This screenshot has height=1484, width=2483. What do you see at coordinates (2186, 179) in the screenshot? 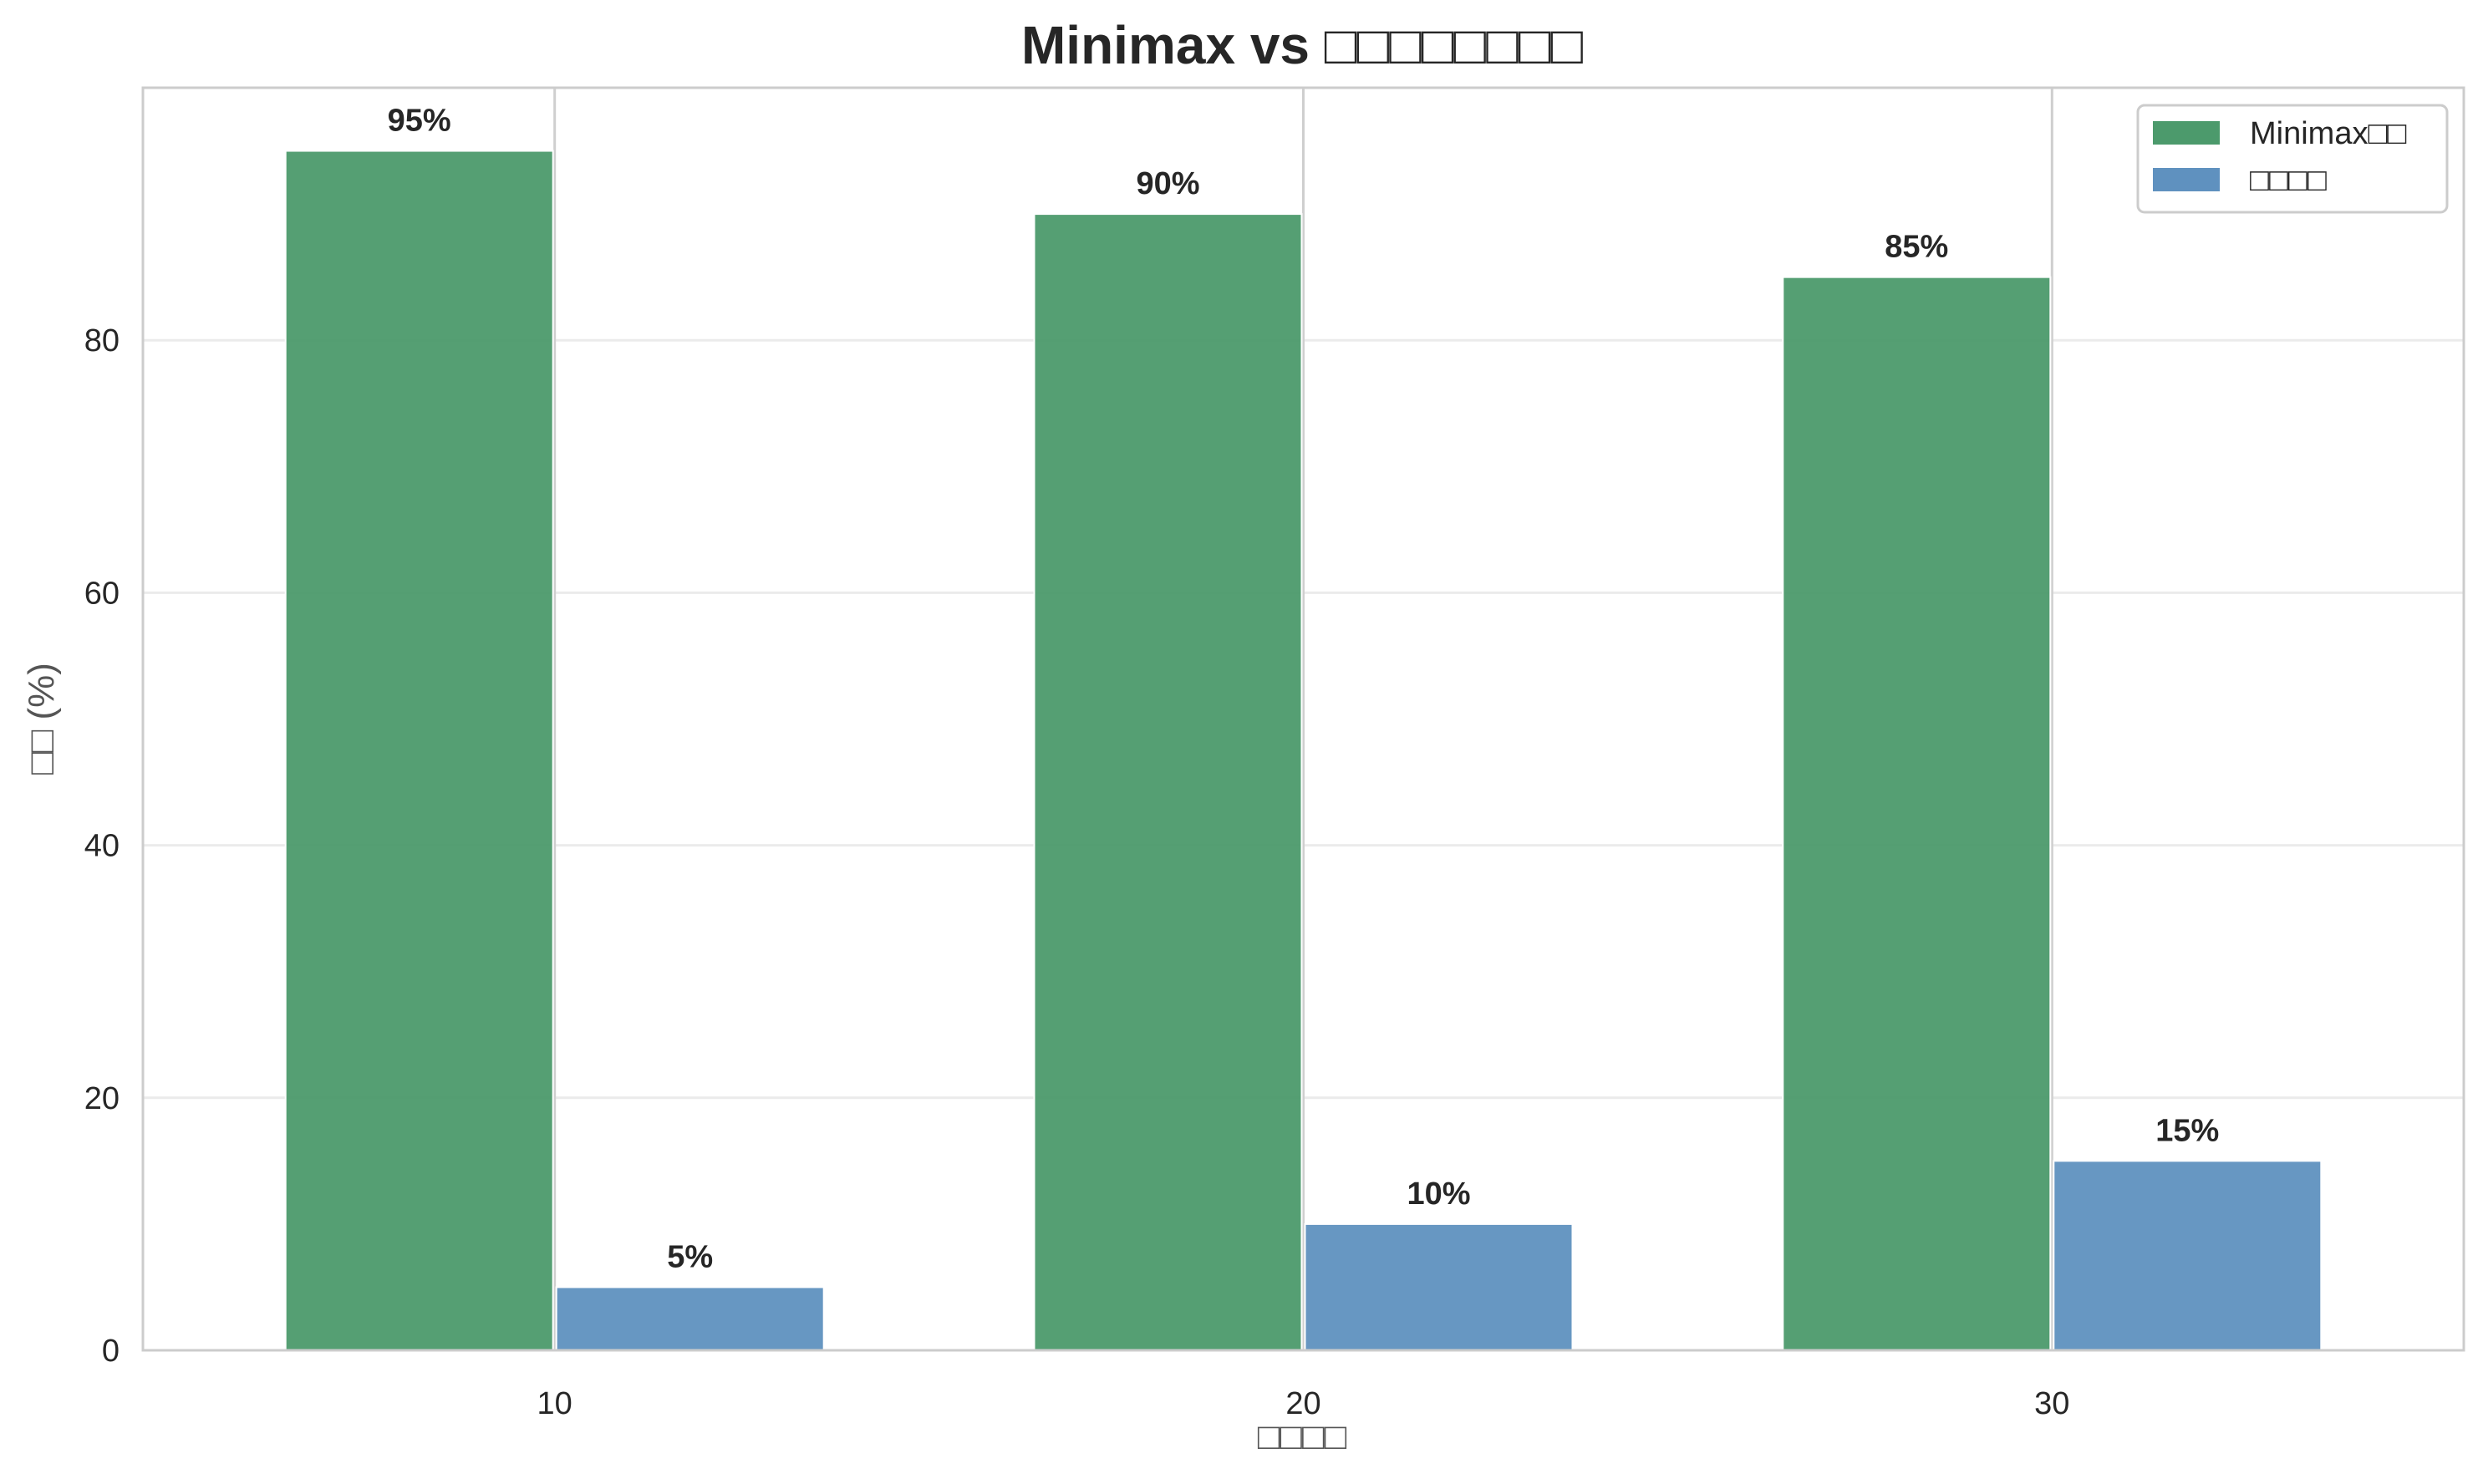
I see `legend-swatch-other` at bounding box center [2186, 179].